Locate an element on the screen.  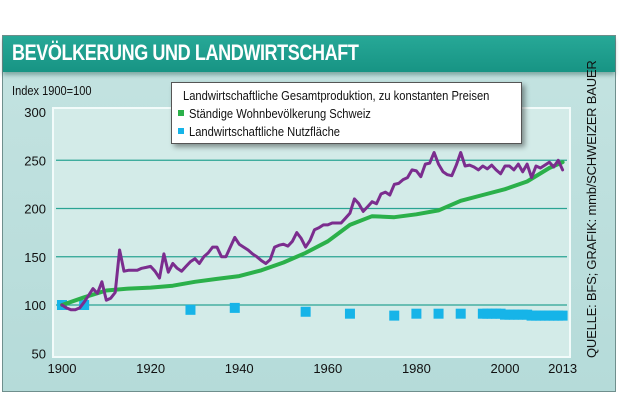
y-tick-label: 200 is located at coordinates (35, 209).